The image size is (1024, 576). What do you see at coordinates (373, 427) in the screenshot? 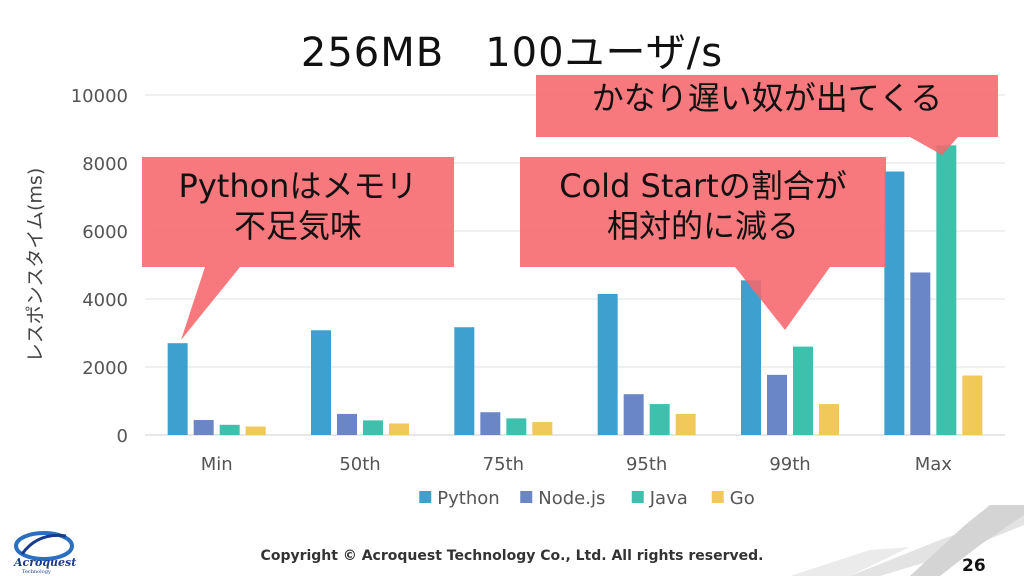
I see `bar-java-50th` at bounding box center [373, 427].